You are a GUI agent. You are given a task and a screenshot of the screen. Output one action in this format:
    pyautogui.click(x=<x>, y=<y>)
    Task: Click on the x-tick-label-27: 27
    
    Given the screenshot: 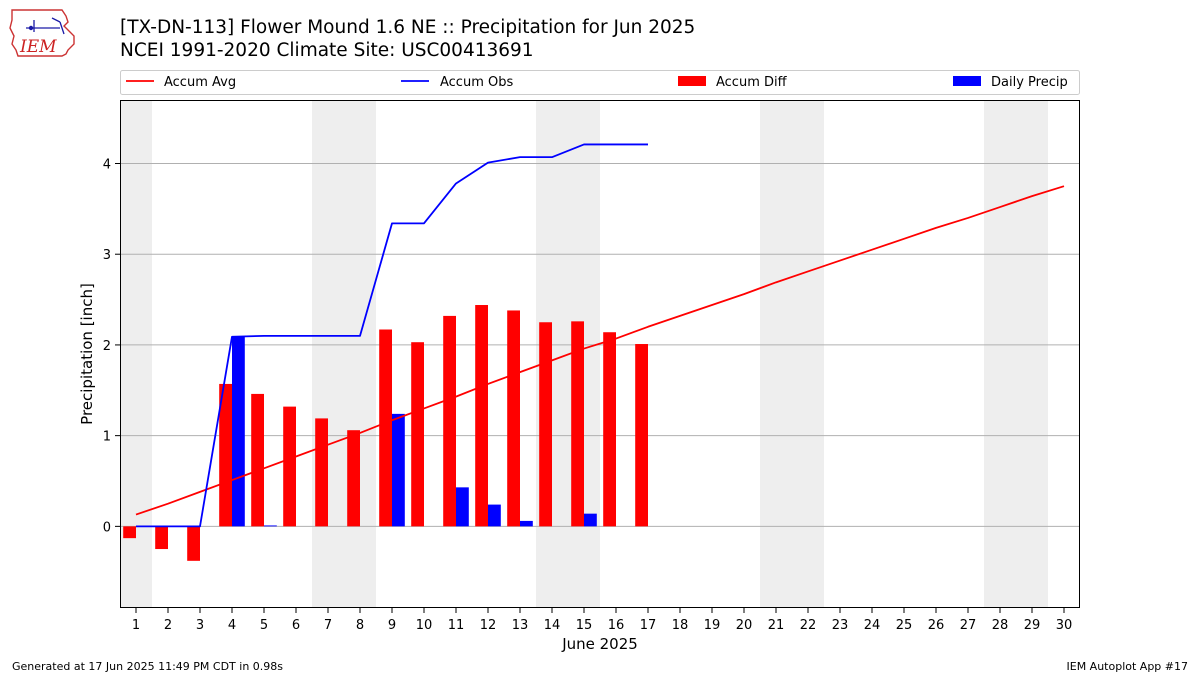 What is the action you would take?
    pyautogui.click(x=968, y=625)
    